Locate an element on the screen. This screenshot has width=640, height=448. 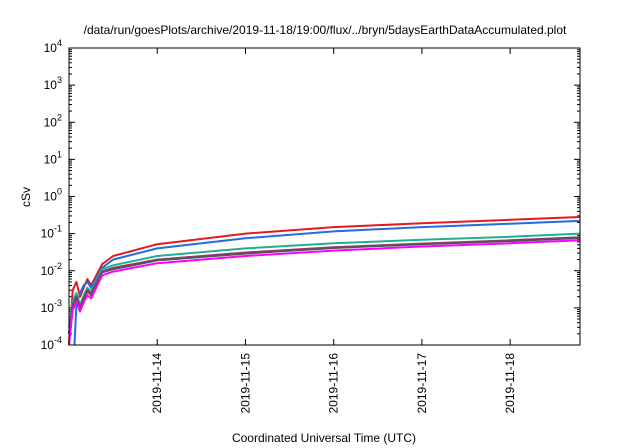
y-tick-label: 10³ is located at coordinates (53, 83).